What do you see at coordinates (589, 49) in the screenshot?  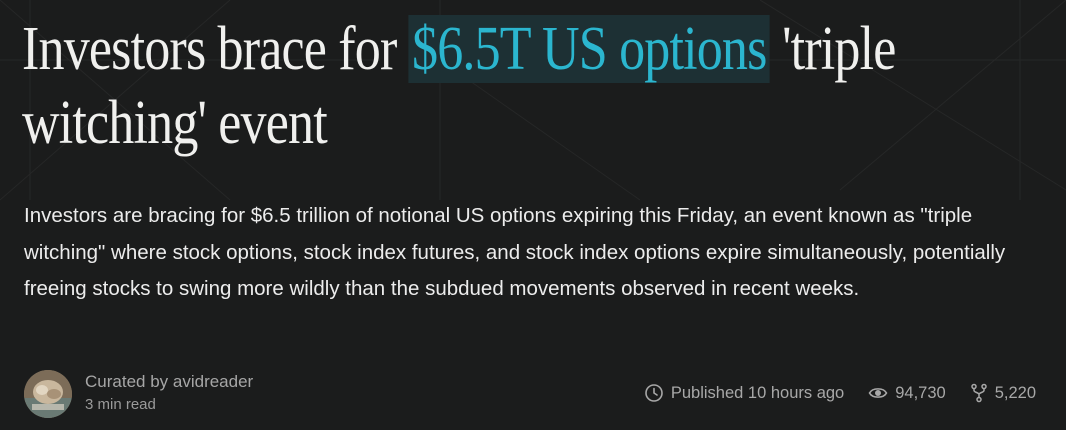 I see `title-highlight: $6.5T US options` at bounding box center [589, 49].